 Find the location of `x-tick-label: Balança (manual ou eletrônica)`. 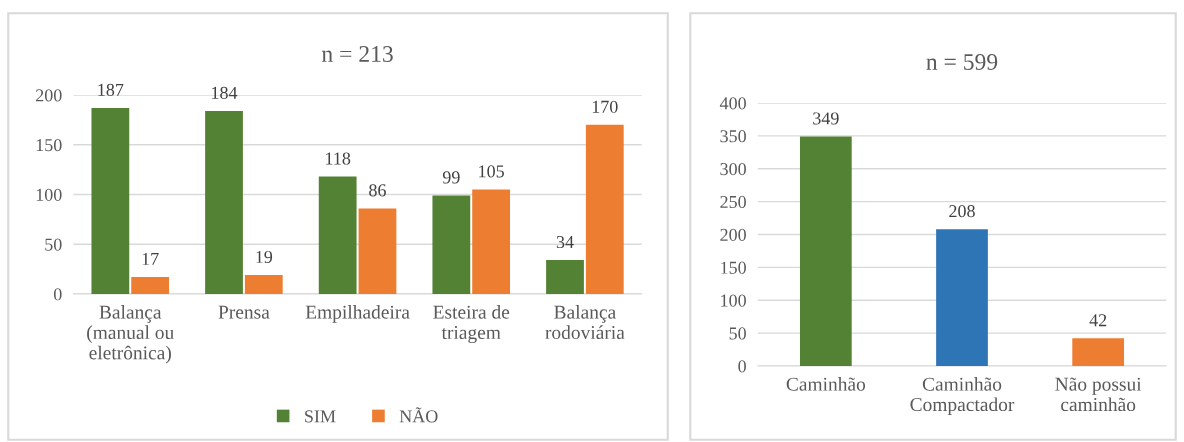

x-tick-label: Balança (manual ou eletrônica) is located at coordinates (130, 334).